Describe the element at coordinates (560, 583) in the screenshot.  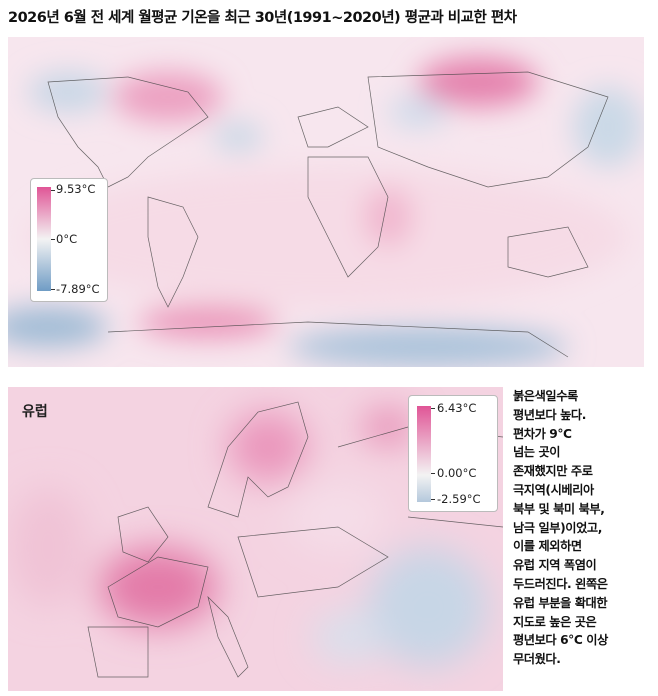
I see `caption-line: 두드러진다. 왼쪽은` at that location.